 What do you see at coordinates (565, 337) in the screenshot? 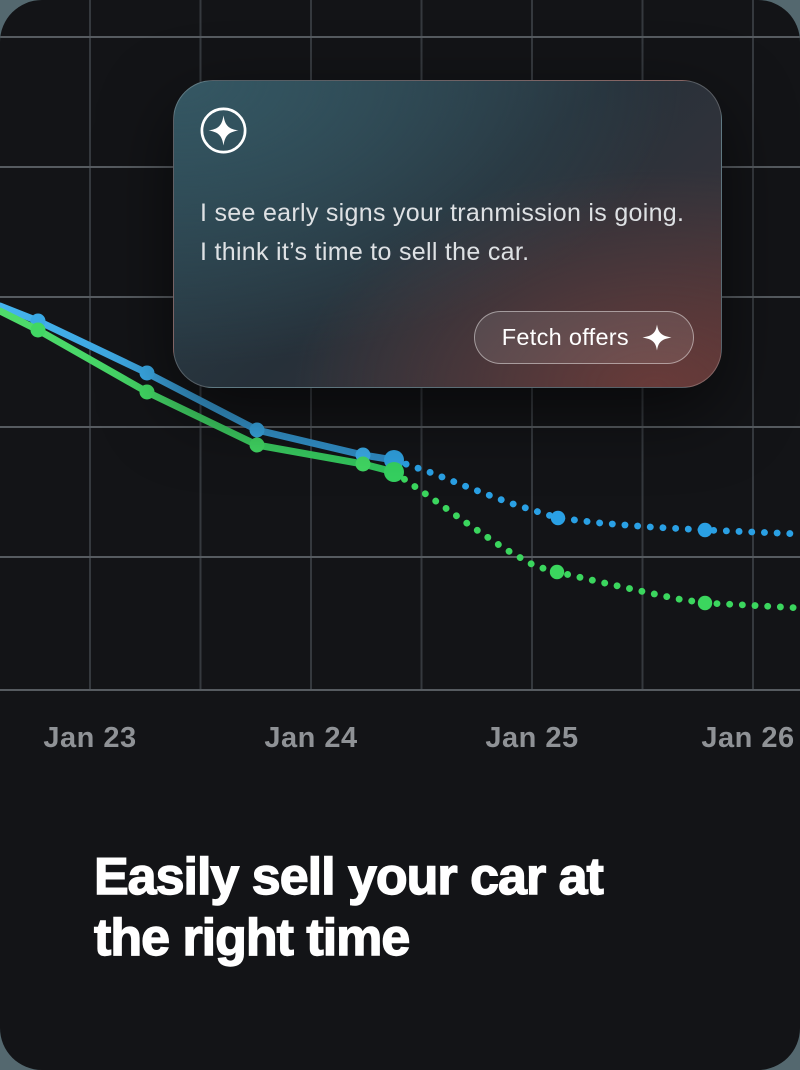
I see `fetch-offers-label: Fetch offers` at bounding box center [565, 337].